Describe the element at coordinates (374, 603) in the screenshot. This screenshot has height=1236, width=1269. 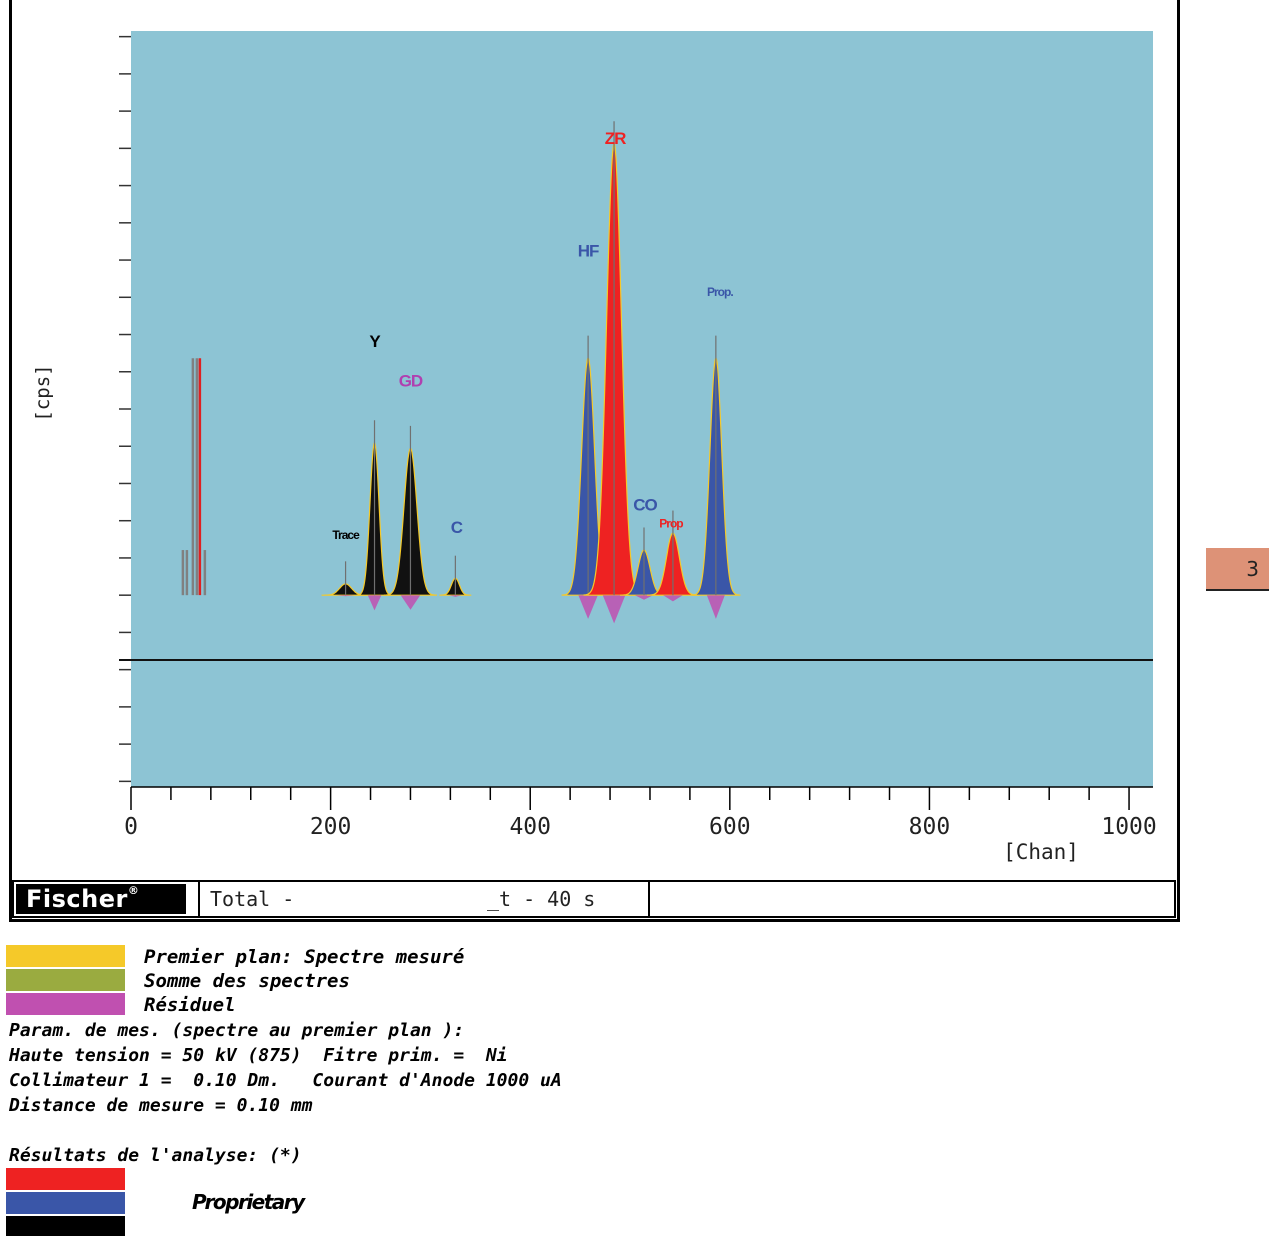
I see `residual-y` at that location.